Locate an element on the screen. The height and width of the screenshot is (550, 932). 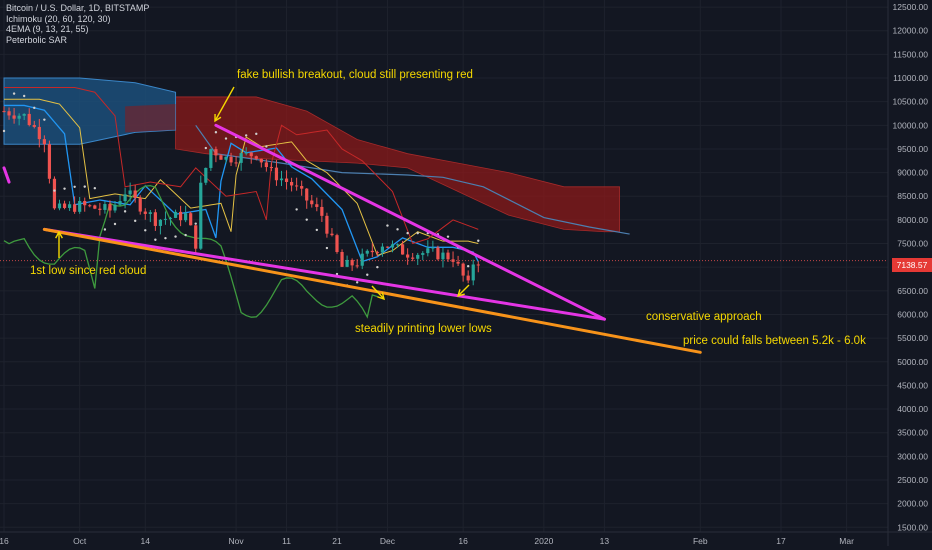
time-axis: 16 Oct 14 Nov 11 21 Dec 16 2020 13 Feb 17 Mar is located at coordinates (466, 538).